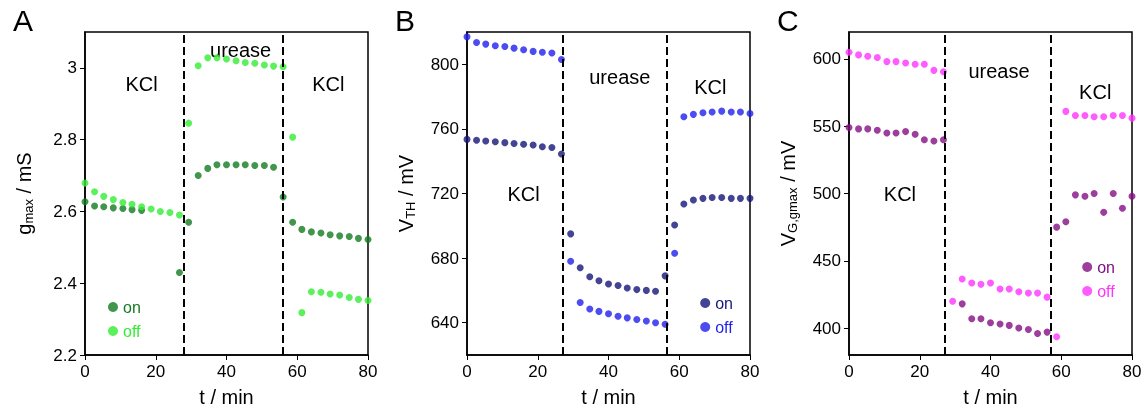 Image resolution: width=1148 pixels, height=412 pixels. What do you see at coordinates (297, 371) in the screenshot?
I see `x-tick-label: 60` at bounding box center [297, 371].